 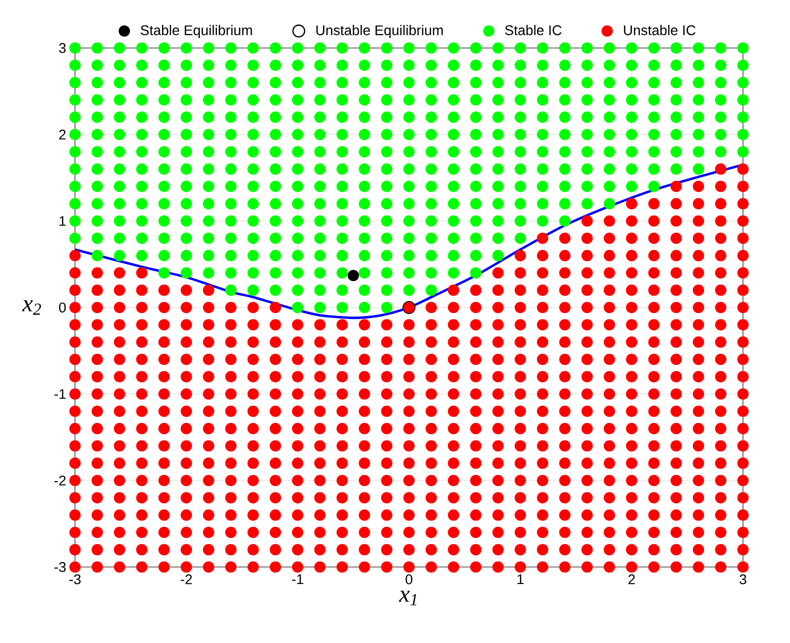 I want to click on y-tick-label: -2, so click(x=60, y=481).